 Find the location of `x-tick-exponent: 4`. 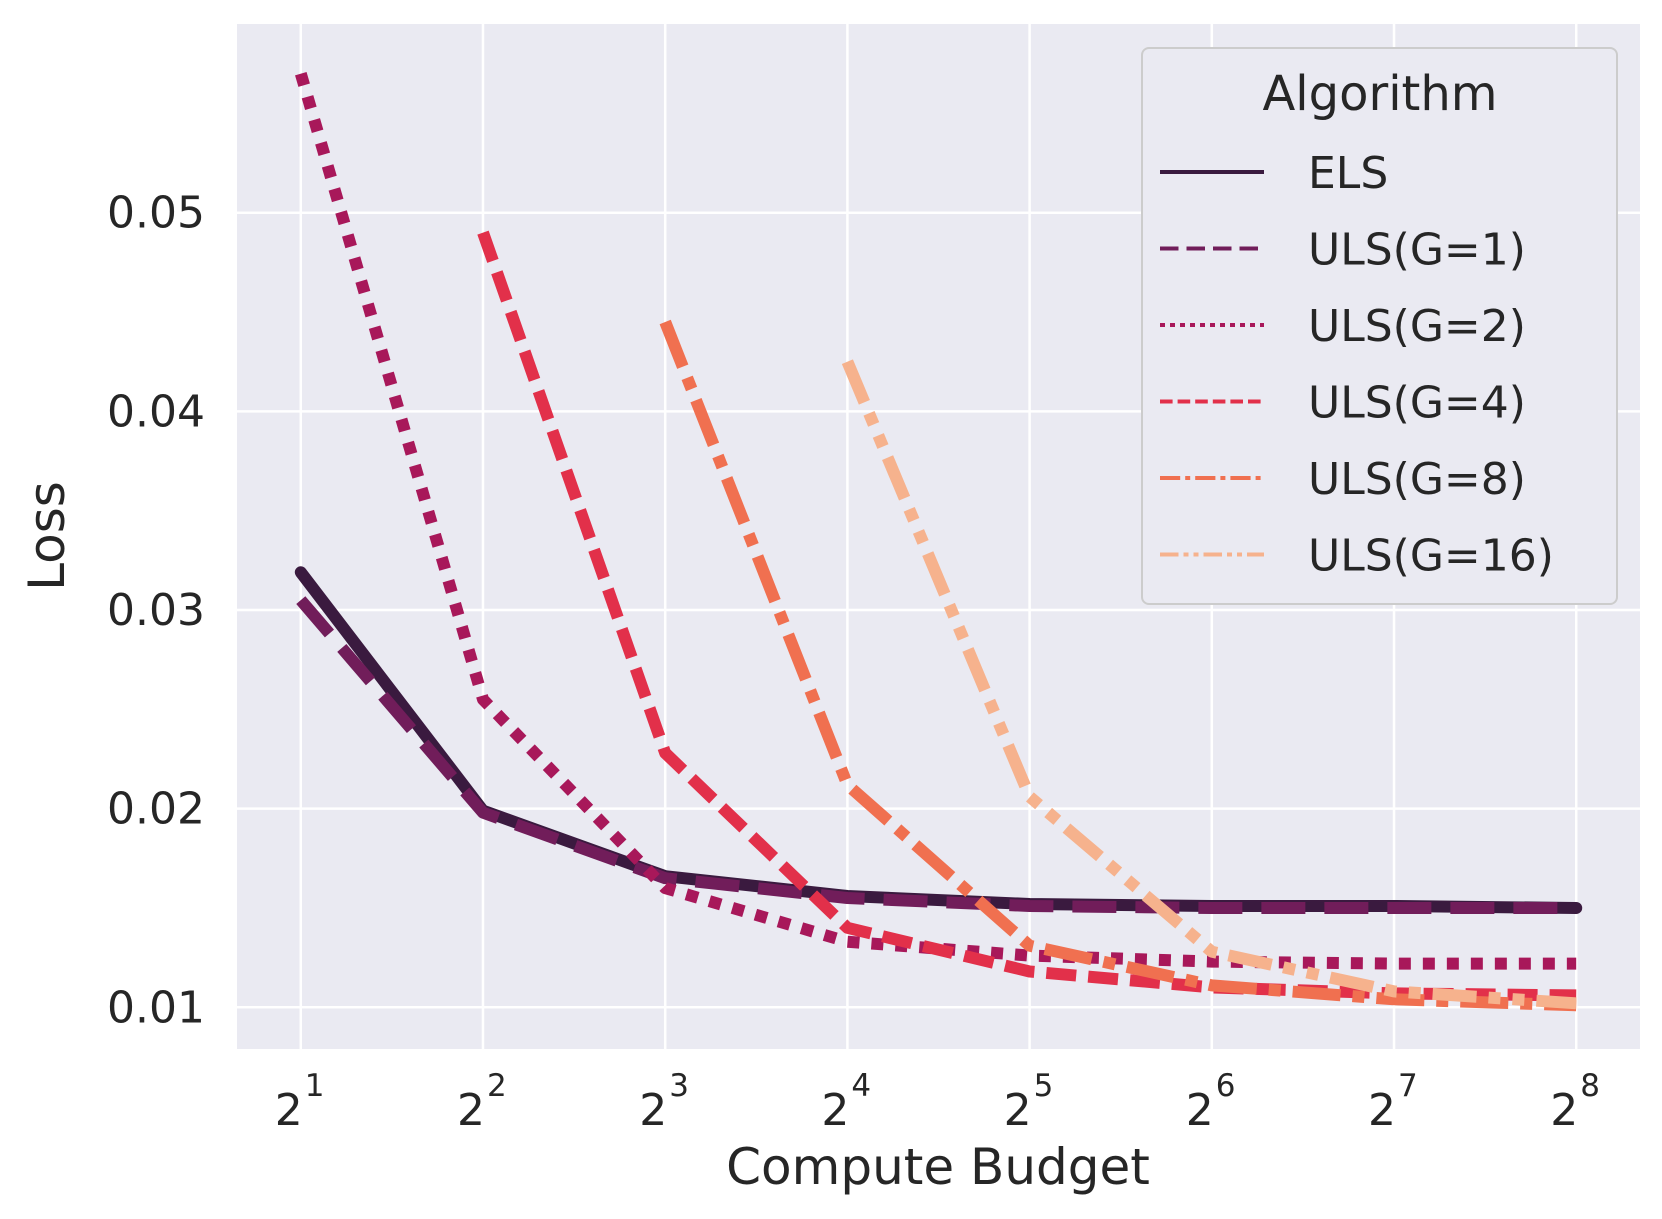

x-tick-exponent: 4 is located at coordinates (861, 1086).